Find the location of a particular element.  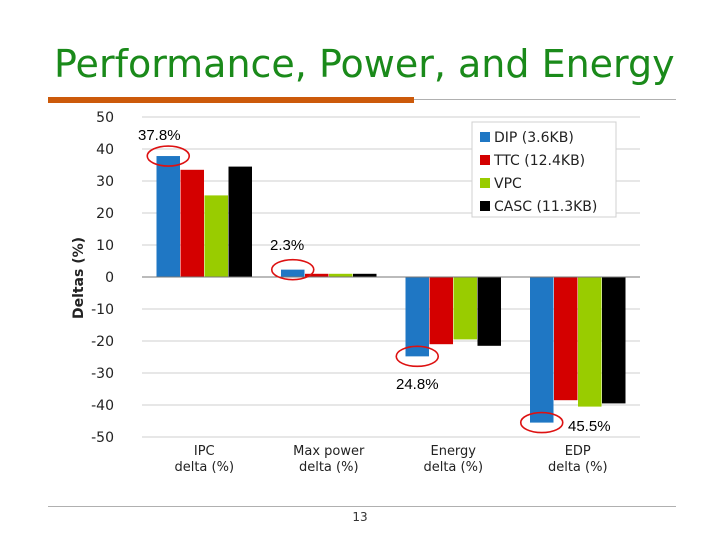

annotation-label: 24.8% is located at coordinates (417, 384).